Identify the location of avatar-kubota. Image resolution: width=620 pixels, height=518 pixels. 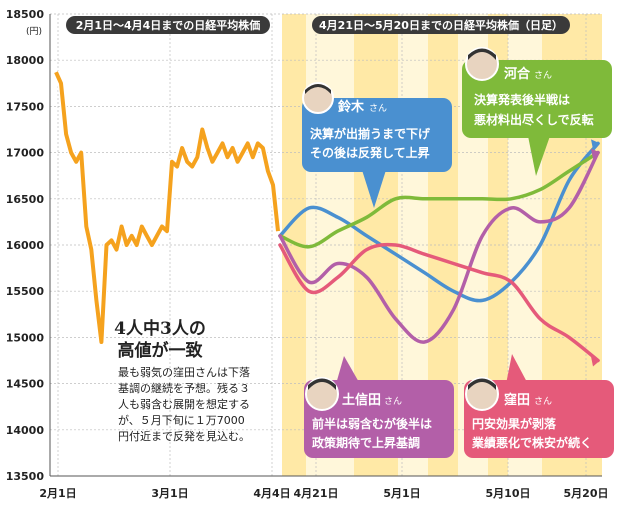
(482, 394).